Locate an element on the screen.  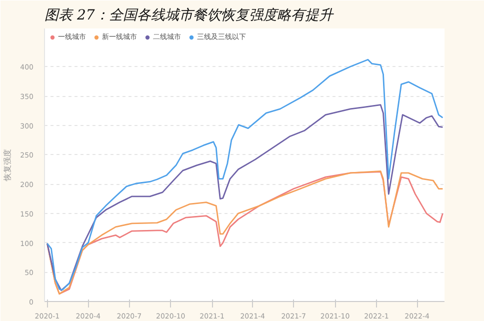
chart-title: 图表 27：全国各线城市餐饮恢复强度略有提升 is located at coordinates (189, 16).